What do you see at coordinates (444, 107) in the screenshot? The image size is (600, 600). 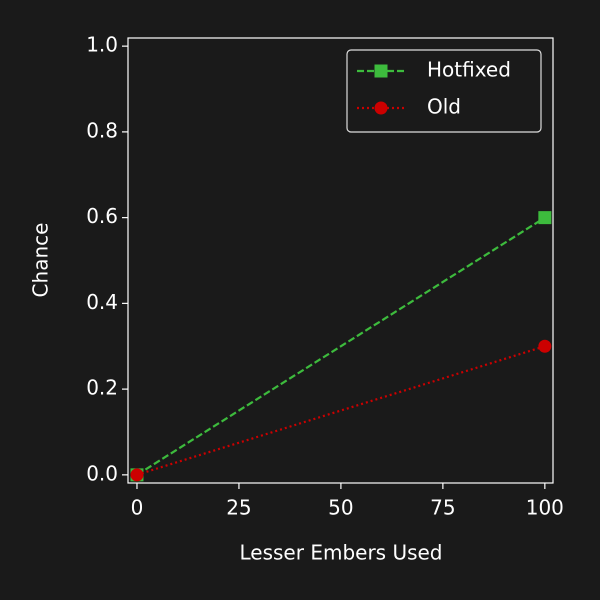 I see `legend-label: Old` at bounding box center [444, 107].